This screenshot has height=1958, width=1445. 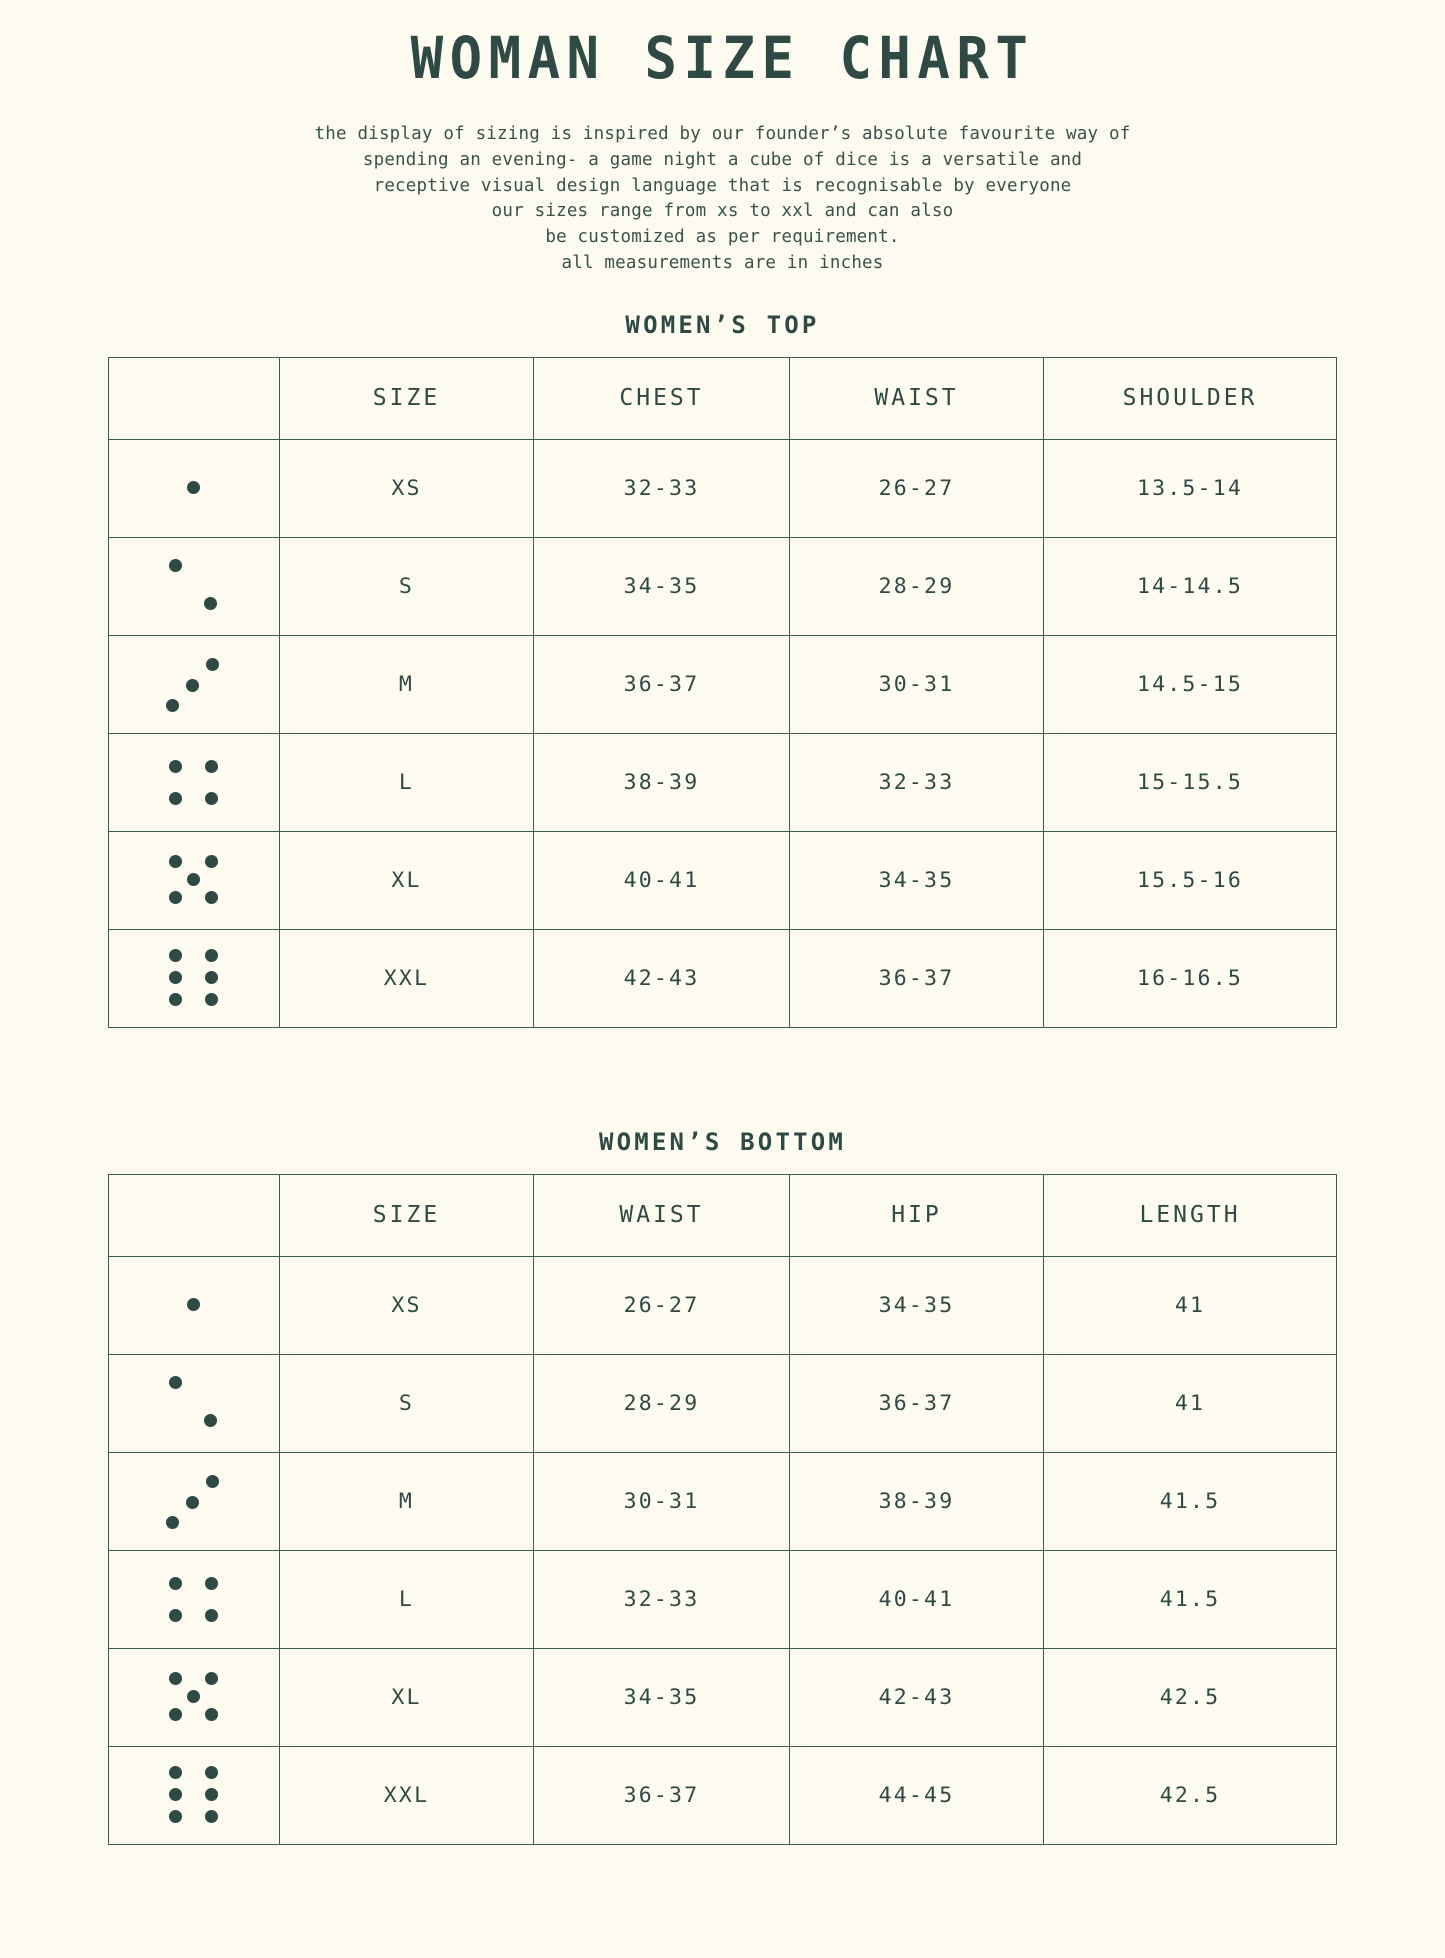 What do you see at coordinates (916, 1697) in the screenshot?
I see `cell-hip: 42-43` at bounding box center [916, 1697].